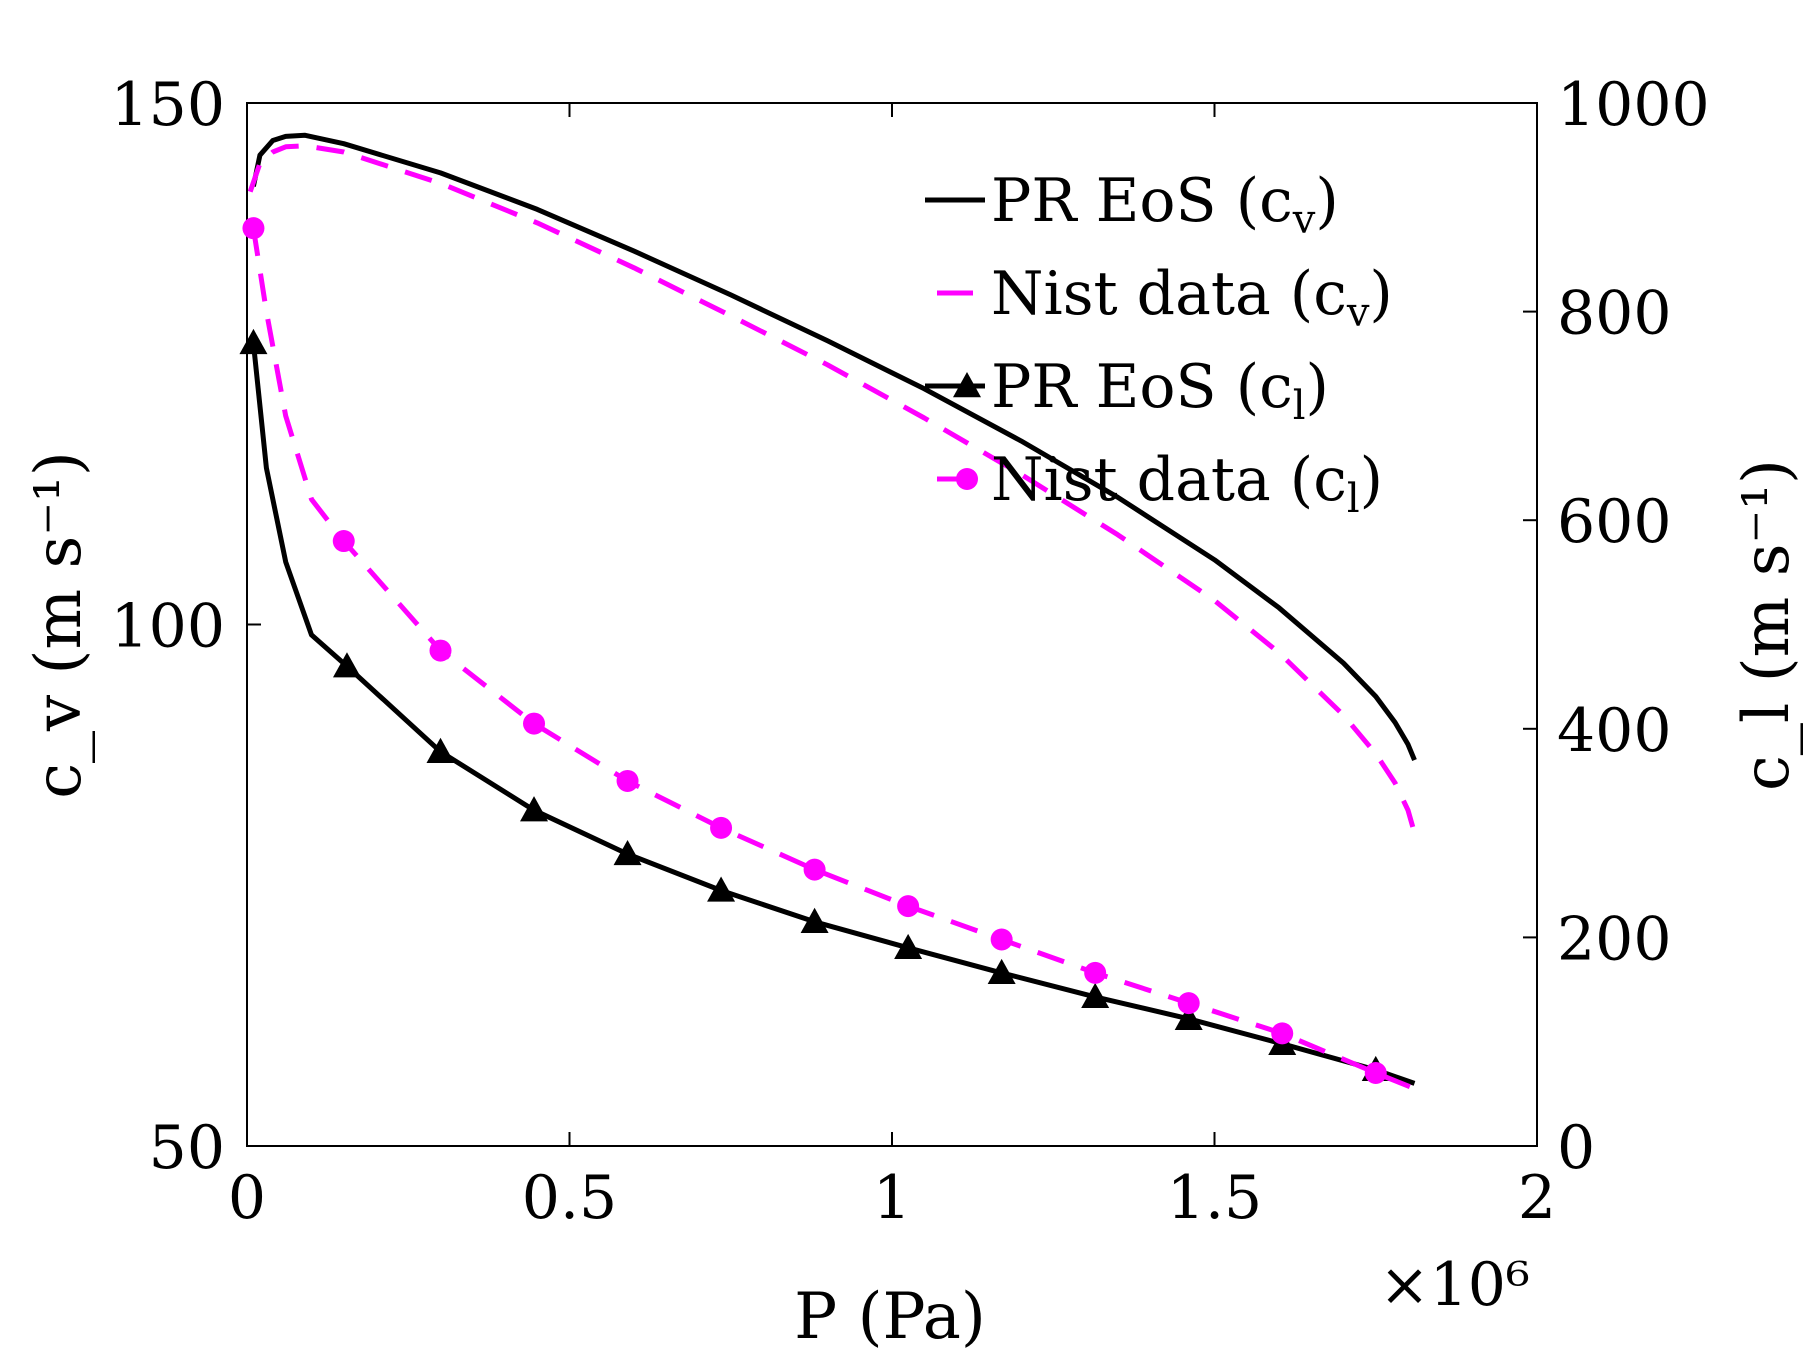 The height and width of the screenshot is (1361, 1814). I want to click on x-tick-label: 2, so click(1537, 1198).